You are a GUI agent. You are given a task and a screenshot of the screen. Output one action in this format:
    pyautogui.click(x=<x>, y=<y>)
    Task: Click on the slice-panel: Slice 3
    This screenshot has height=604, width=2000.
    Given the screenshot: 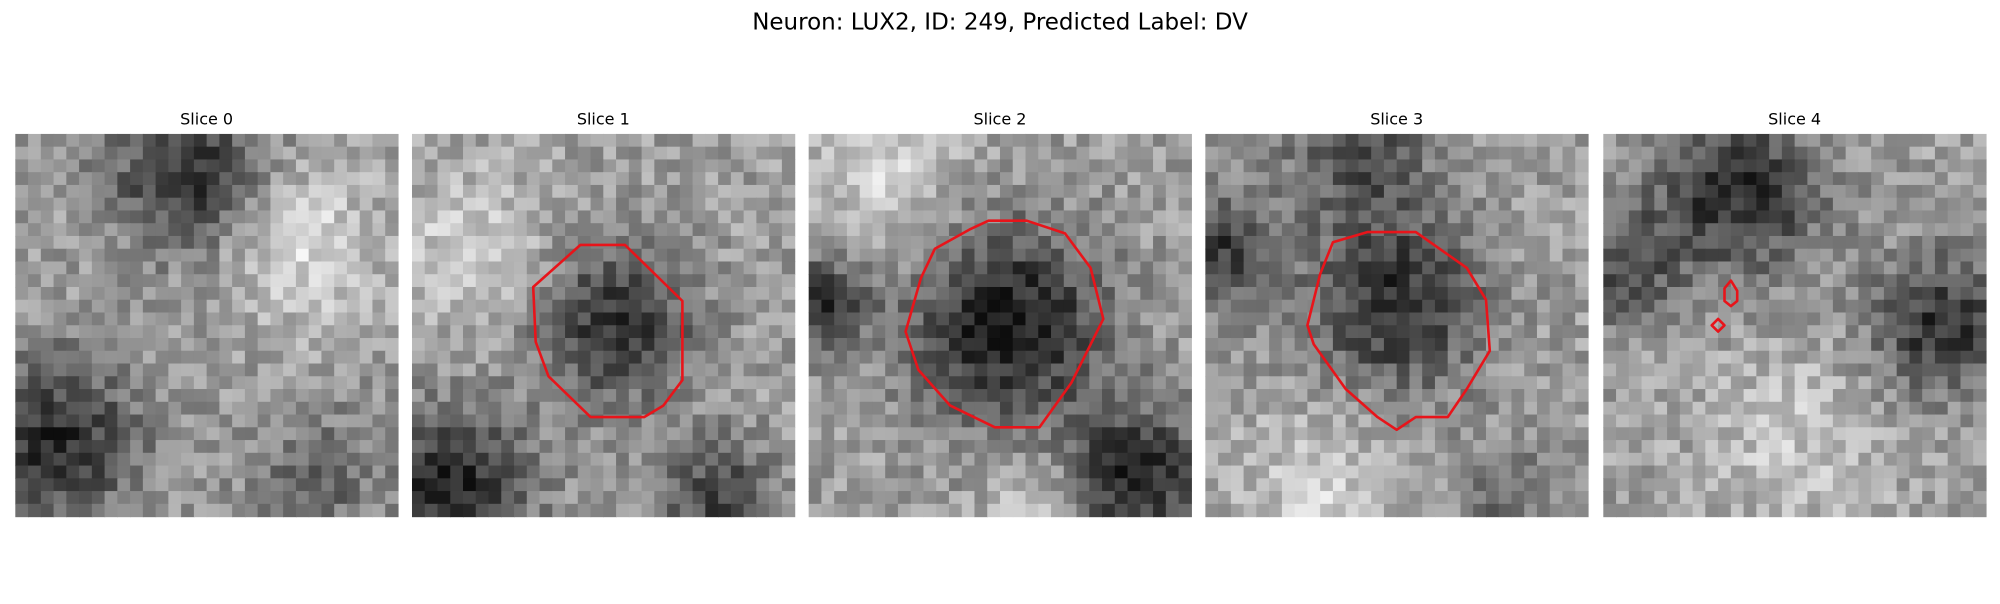 What is the action you would take?
    pyautogui.click(x=1397, y=313)
    